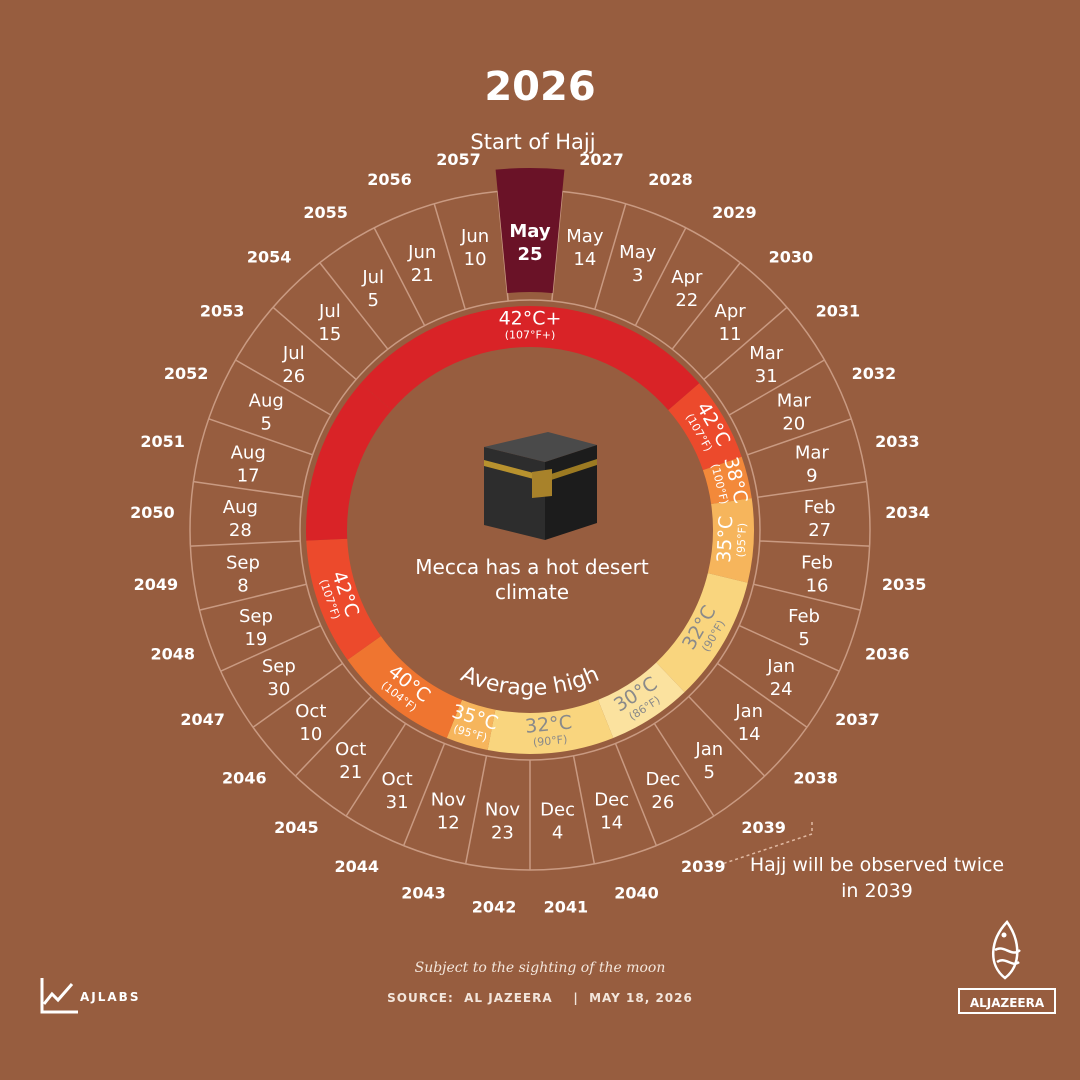 This screenshot has width=1080, height=1080. Describe the element at coordinates (904, 584) in the screenshot. I see `year-label: 2035` at that location.